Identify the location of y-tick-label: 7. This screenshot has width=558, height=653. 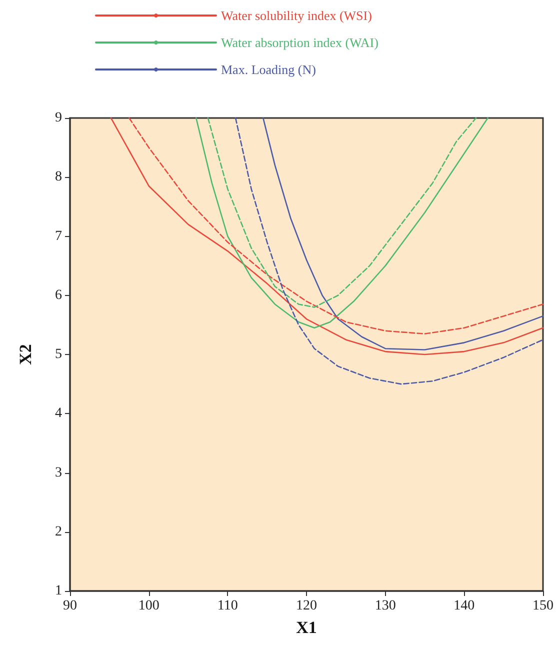
(58, 236).